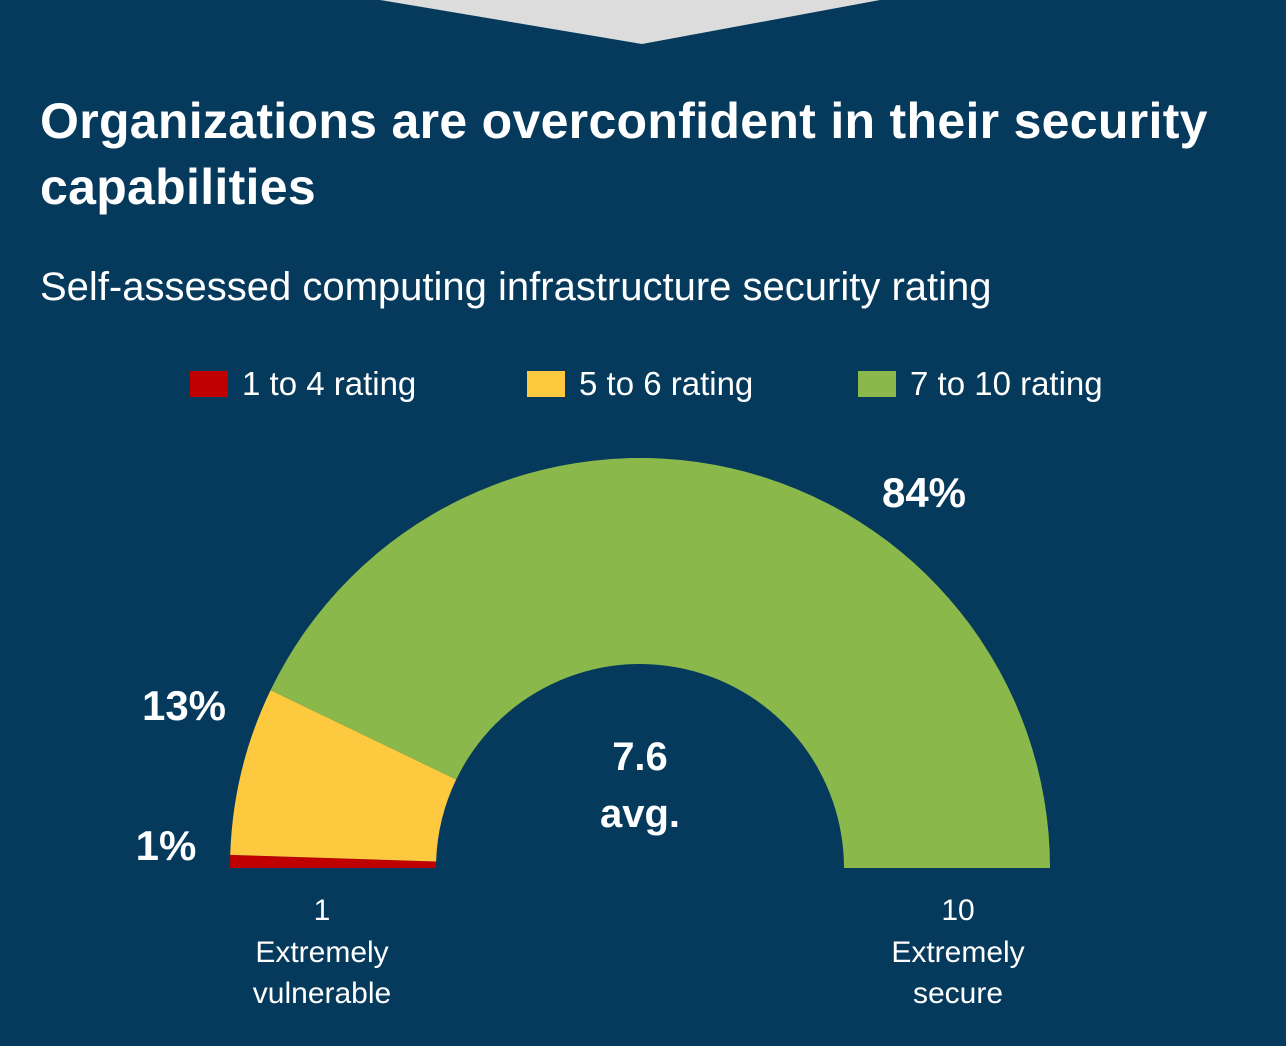 Image resolution: width=1286 pixels, height=1046 pixels. I want to click on legend-swatch-low, so click(209, 384).